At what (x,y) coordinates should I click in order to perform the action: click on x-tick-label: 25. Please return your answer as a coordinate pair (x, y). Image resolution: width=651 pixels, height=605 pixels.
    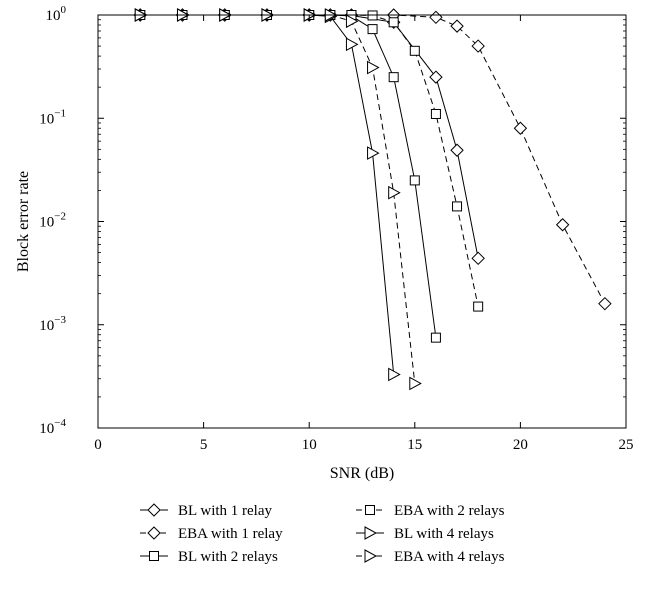
    Looking at the image, I should click on (626, 445).